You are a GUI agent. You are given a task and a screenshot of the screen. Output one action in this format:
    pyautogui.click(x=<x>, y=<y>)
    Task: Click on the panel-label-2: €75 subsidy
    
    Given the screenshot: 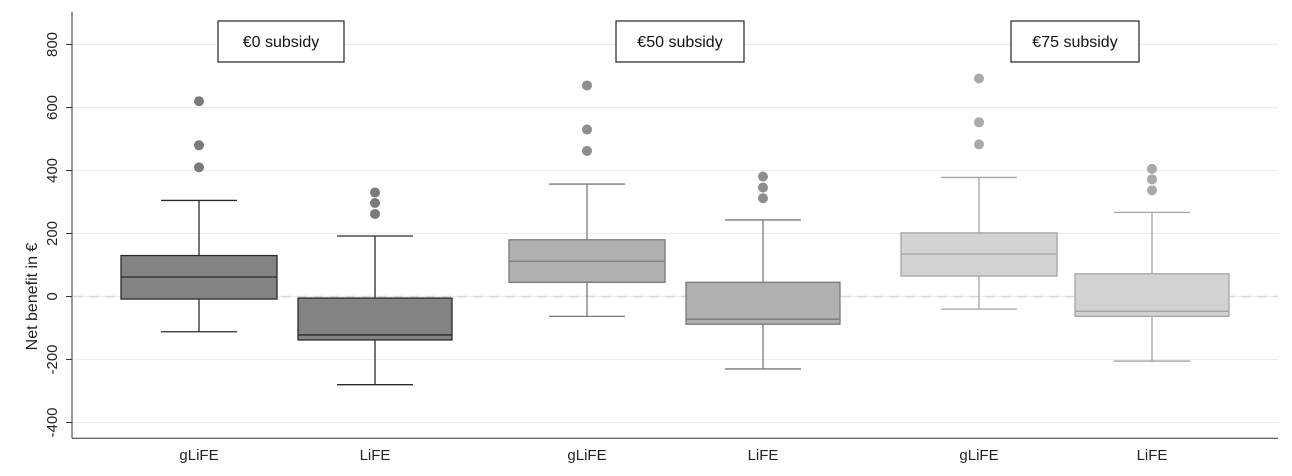 What is the action you would take?
    pyautogui.click(x=1075, y=41)
    